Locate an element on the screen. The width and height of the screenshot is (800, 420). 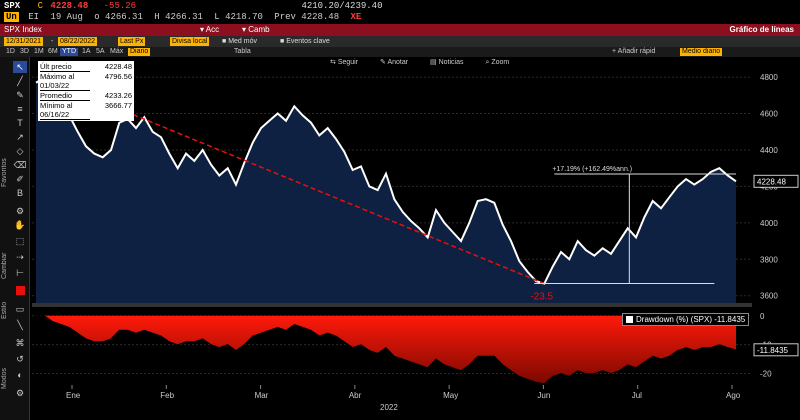
drawdown-line is located at coordinates (386, 350).